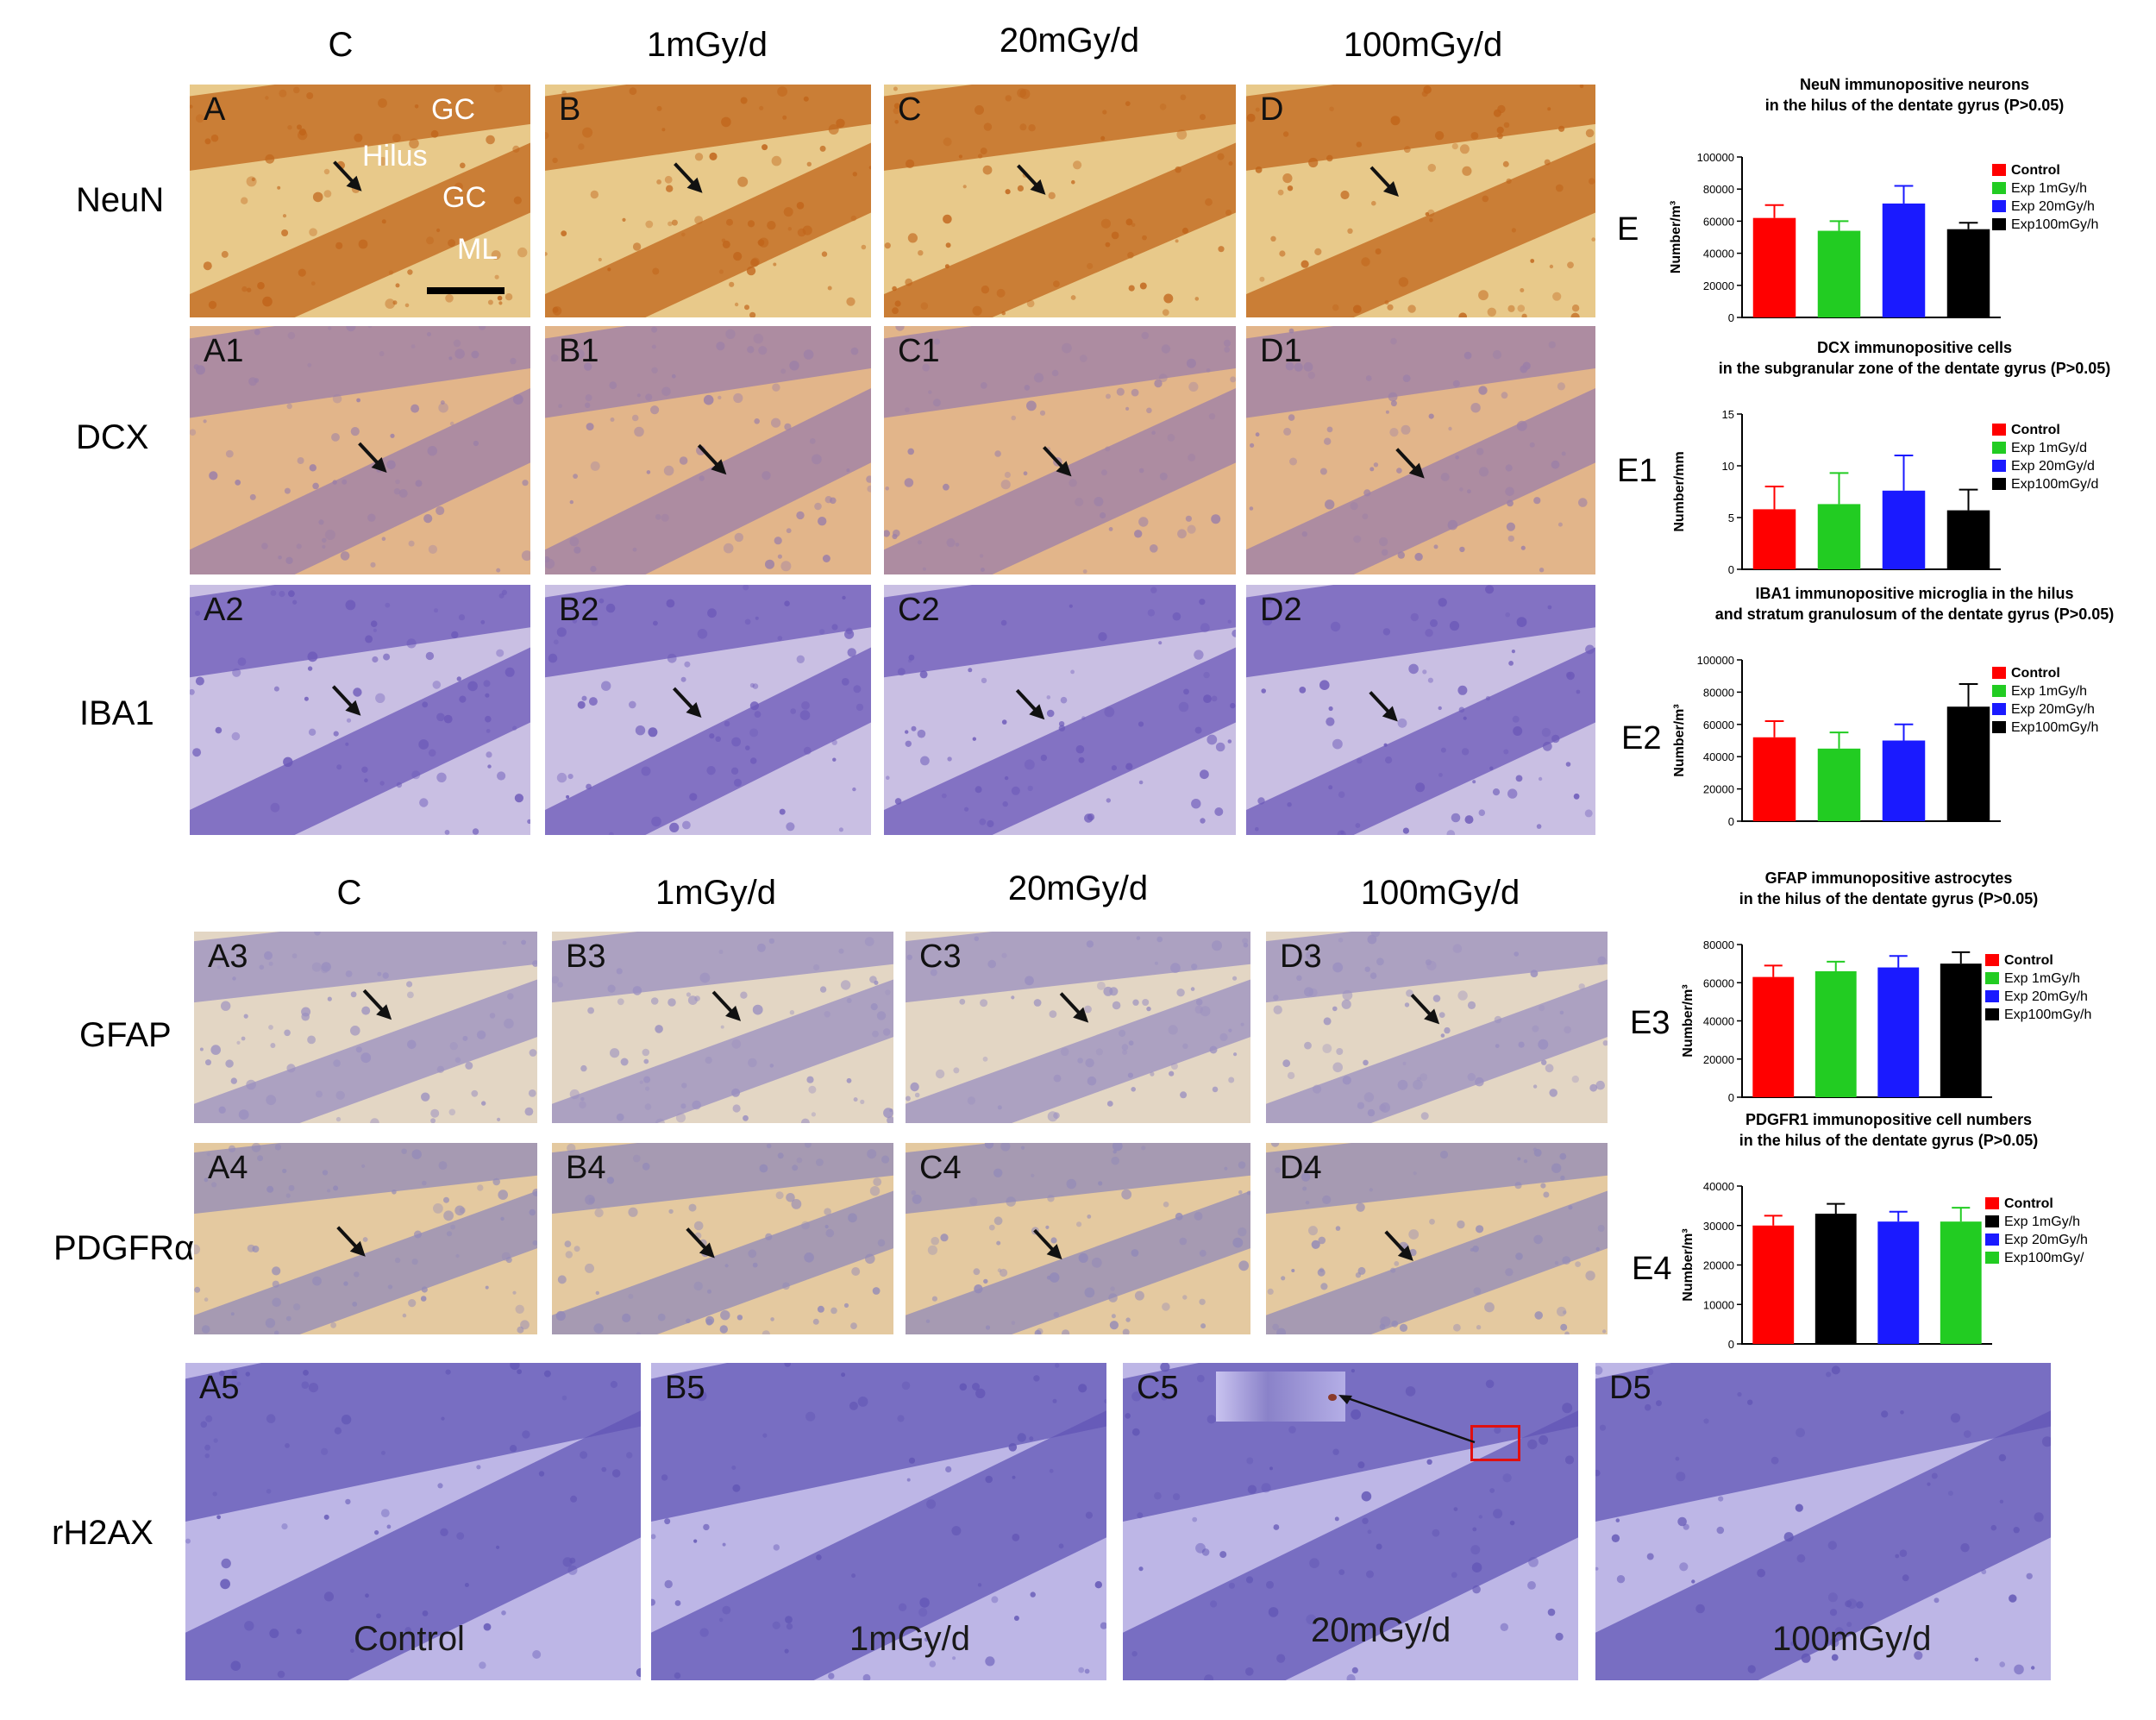  What do you see at coordinates (1381, 1630) in the screenshot?
I see `rh2ax-caption-20mgy: 20mGy/d` at bounding box center [1381, 1630].